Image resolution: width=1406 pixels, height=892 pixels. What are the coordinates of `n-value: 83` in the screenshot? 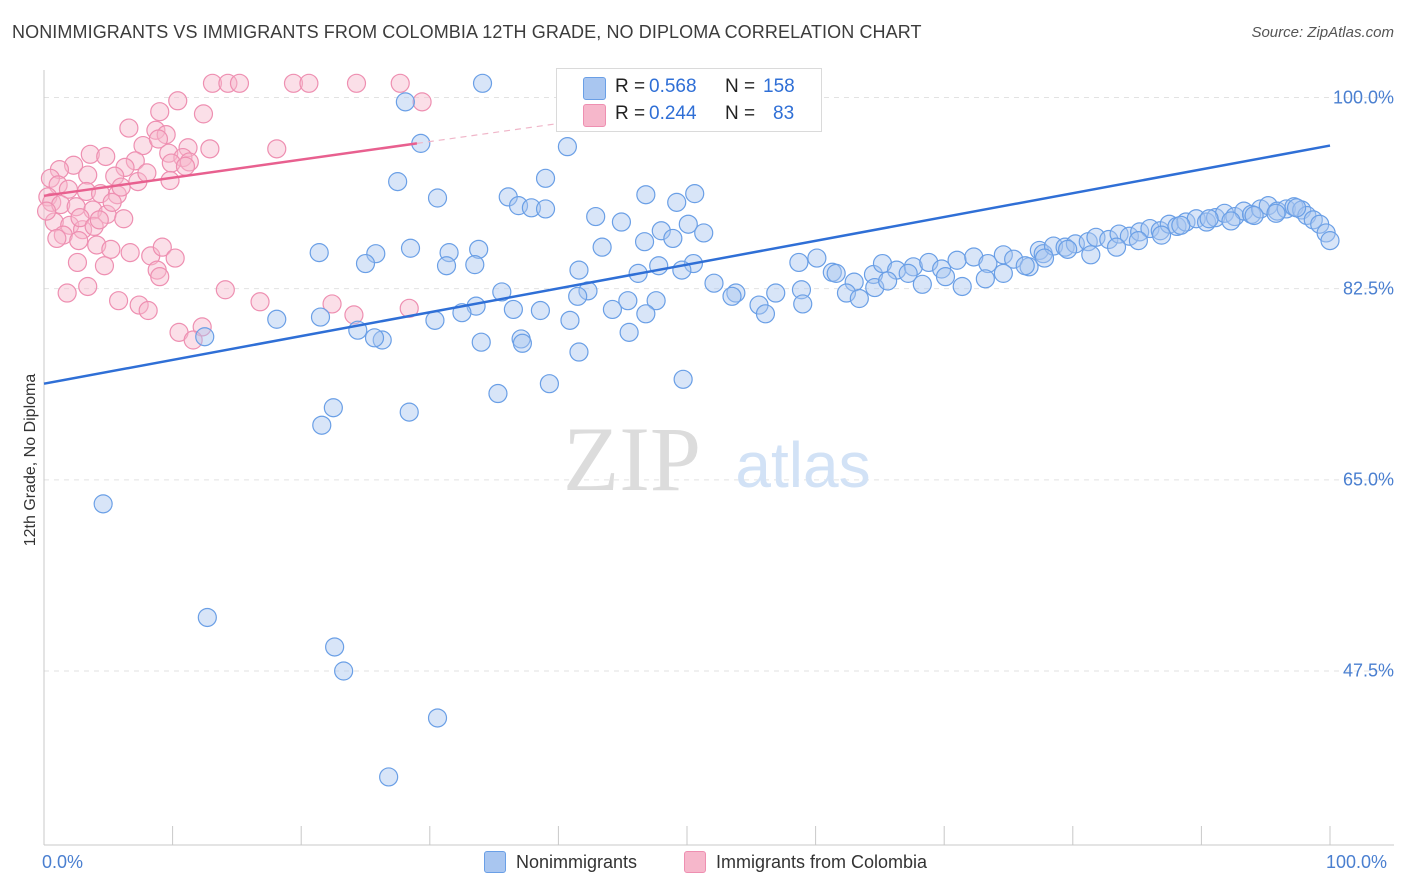 It's located at (784, 113).